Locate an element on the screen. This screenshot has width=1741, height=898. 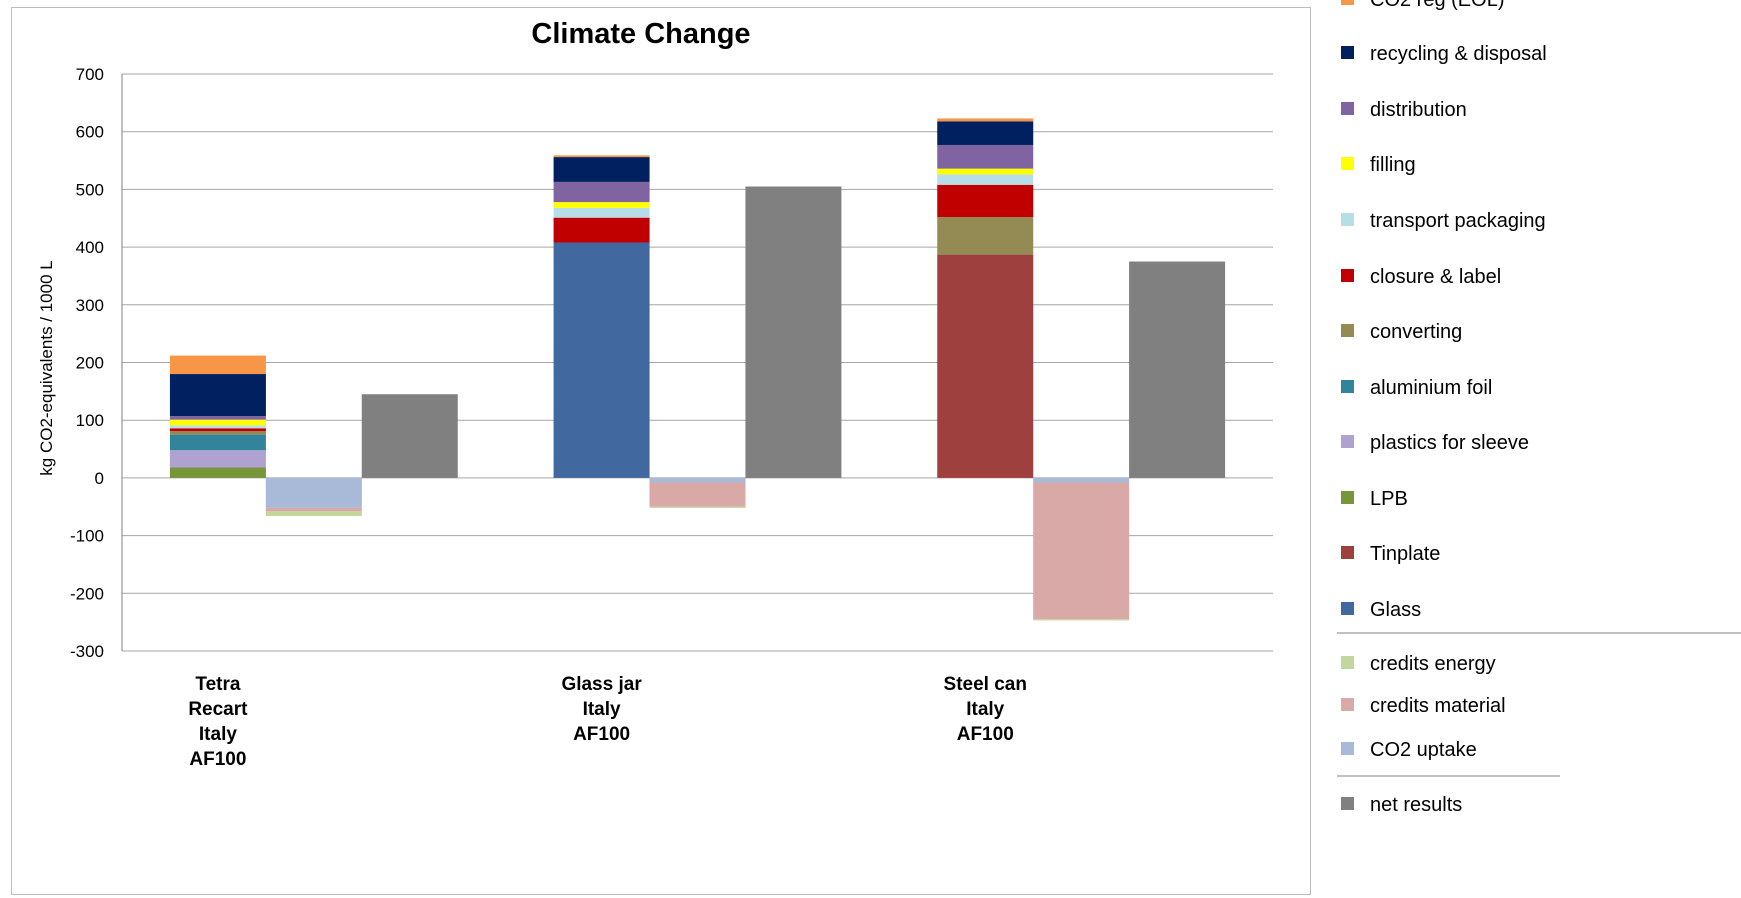
legend-swatch-transport-packaging is located at coordinates (1347, 219).